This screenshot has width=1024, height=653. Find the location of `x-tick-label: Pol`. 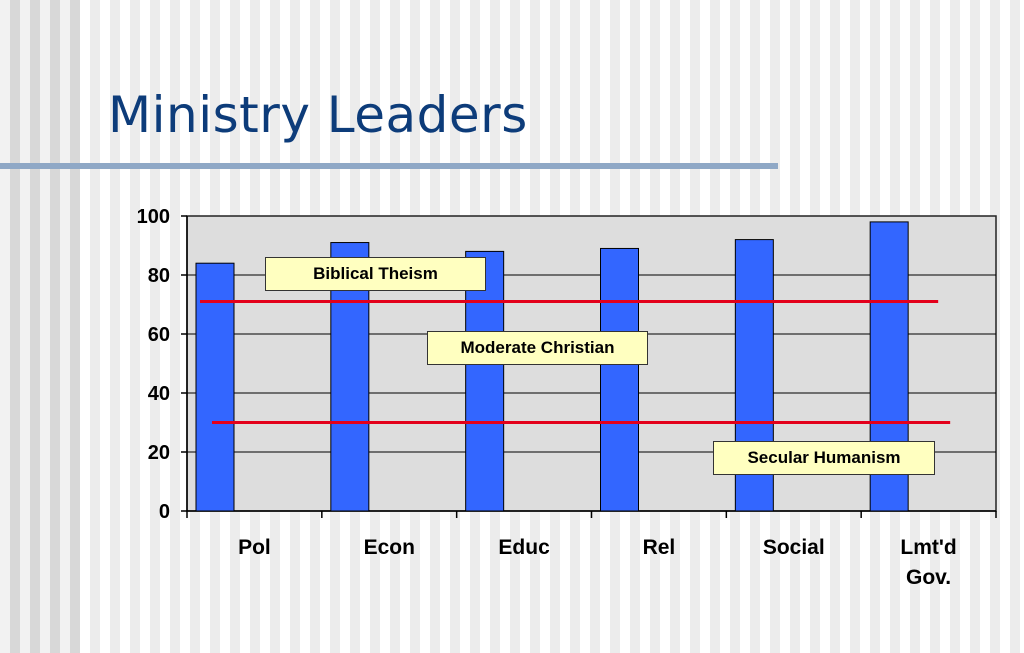

x-tick-label: Pol is located at coordinates (254, 547).